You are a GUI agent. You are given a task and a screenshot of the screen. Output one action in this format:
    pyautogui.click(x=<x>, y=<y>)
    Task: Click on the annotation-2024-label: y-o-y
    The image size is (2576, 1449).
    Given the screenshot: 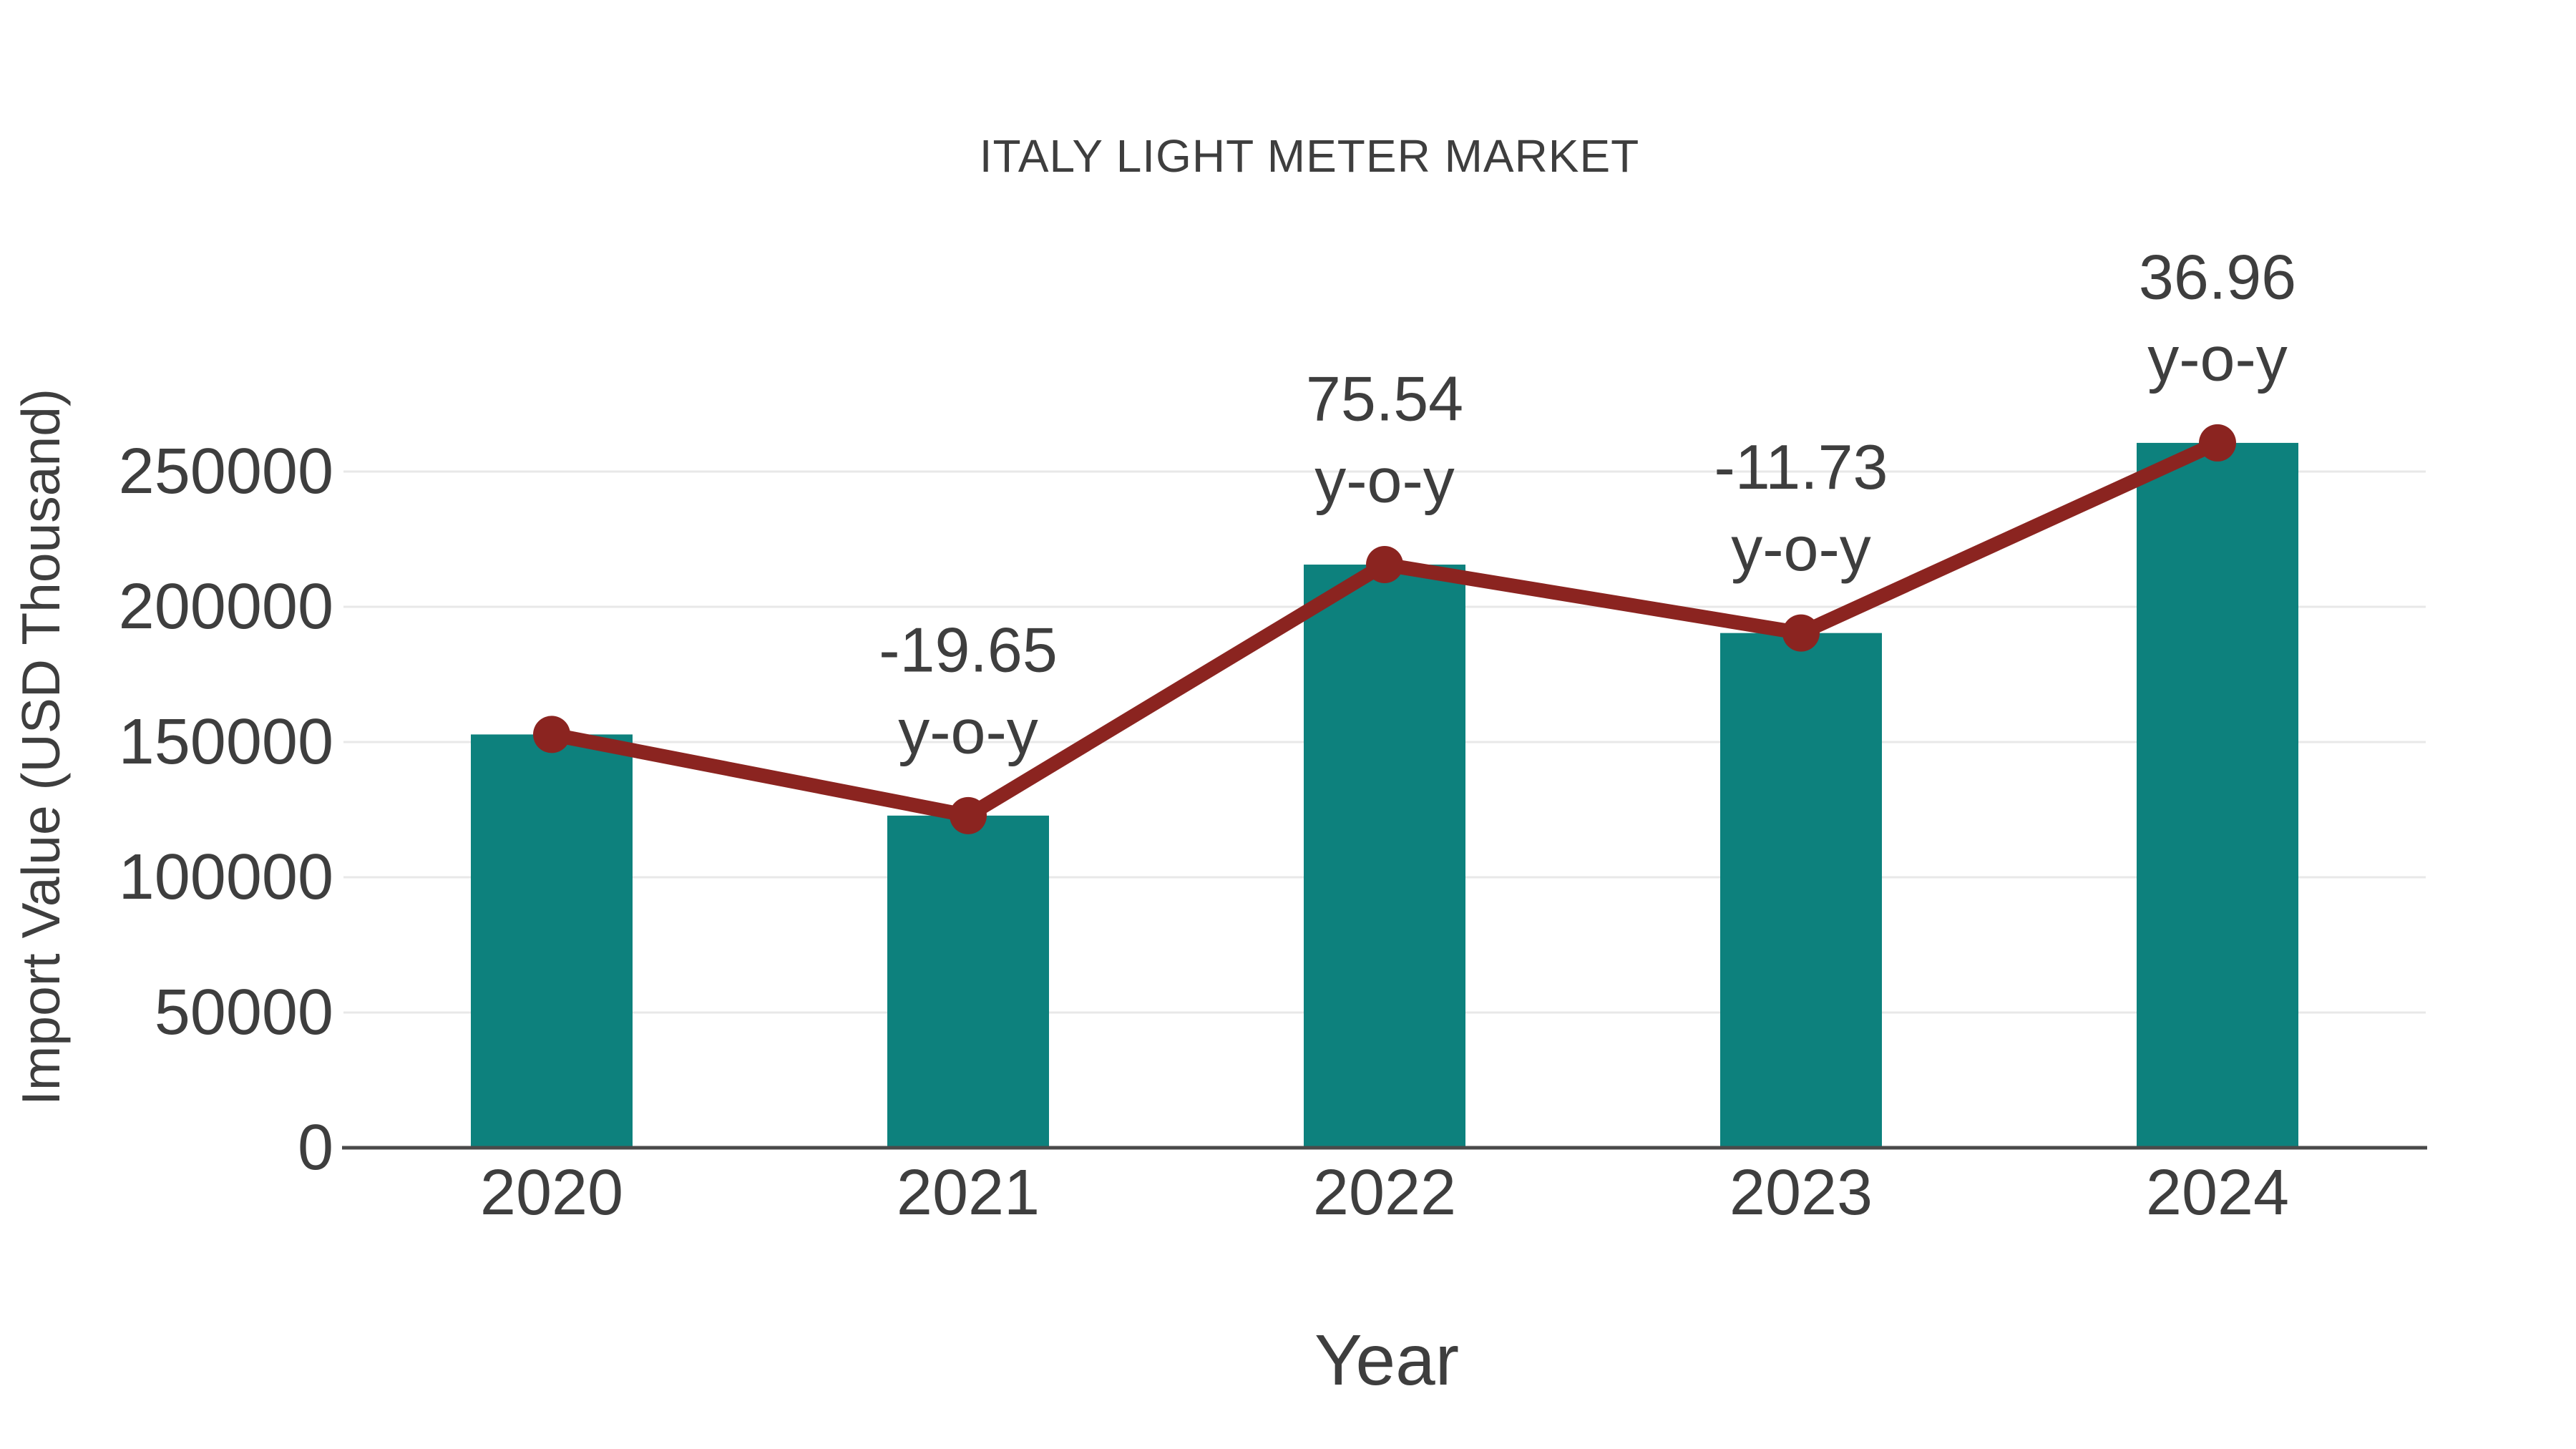 What is the action you would take?
    pyautogui.click(x=2217, y=358)
    